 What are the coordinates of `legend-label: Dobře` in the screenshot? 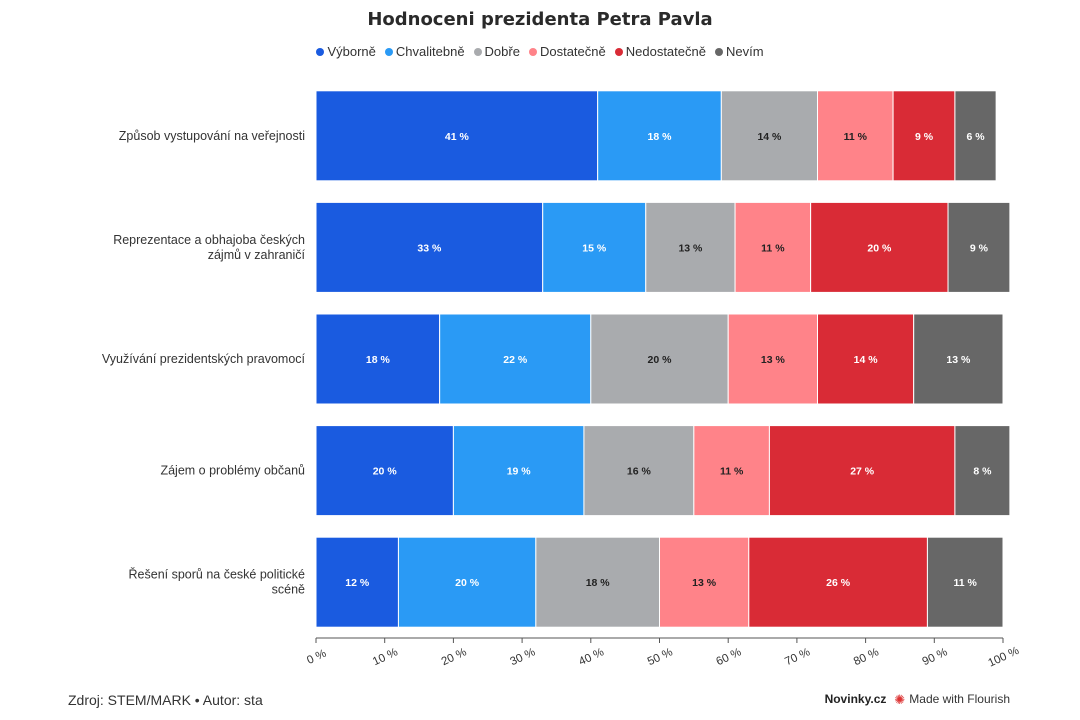 It's located at (502, 51).